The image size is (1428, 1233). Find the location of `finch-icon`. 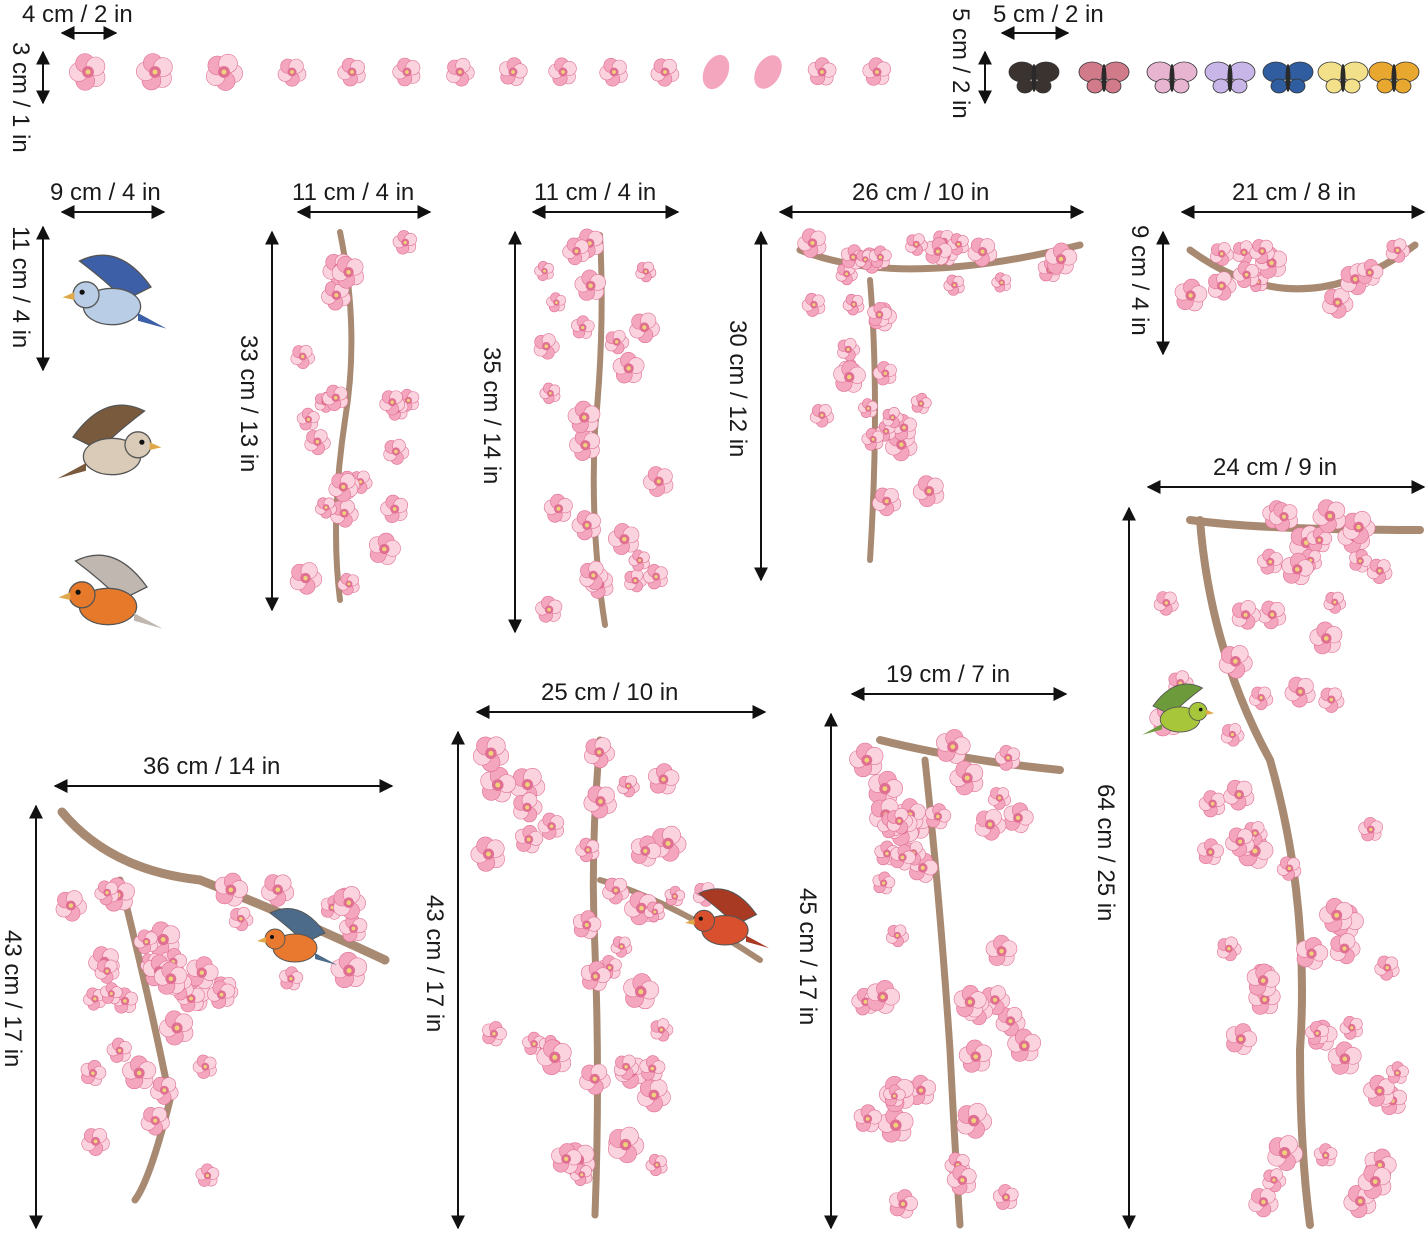

finch-icon is located at coordinates (297, 936).